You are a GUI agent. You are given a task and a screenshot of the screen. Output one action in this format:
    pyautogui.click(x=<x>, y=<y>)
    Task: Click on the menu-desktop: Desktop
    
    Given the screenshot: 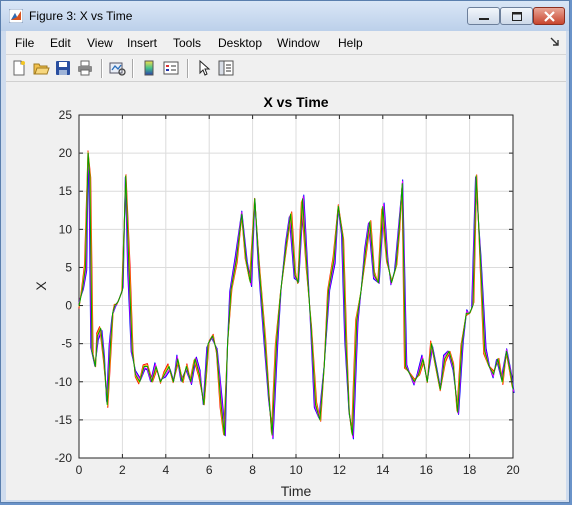 What is the action you would take?
    pyautogui.click(x=240, y=43)
    